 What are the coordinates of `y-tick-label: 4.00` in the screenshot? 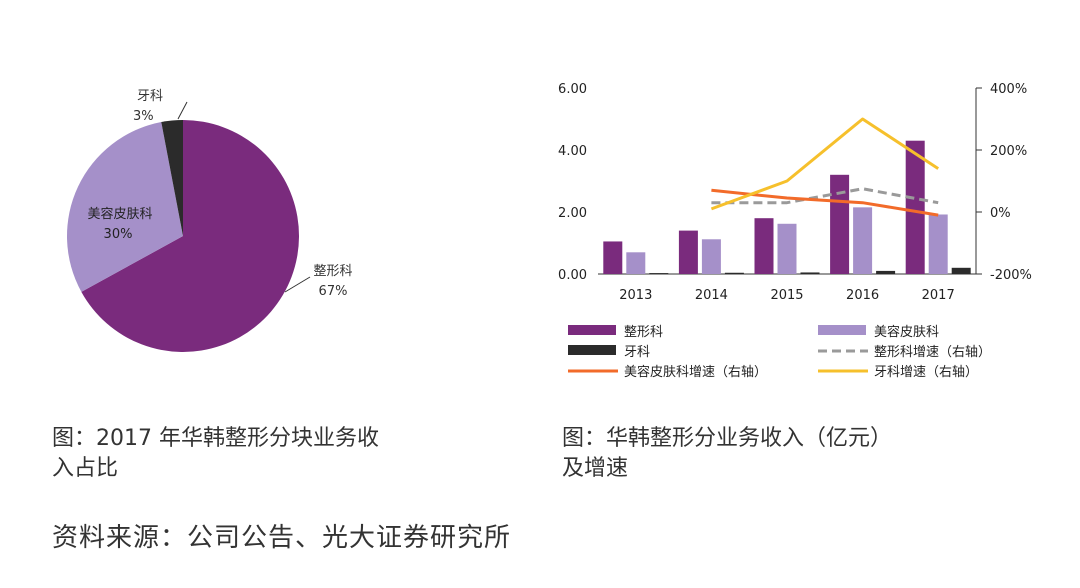 It's located at (572, 151).